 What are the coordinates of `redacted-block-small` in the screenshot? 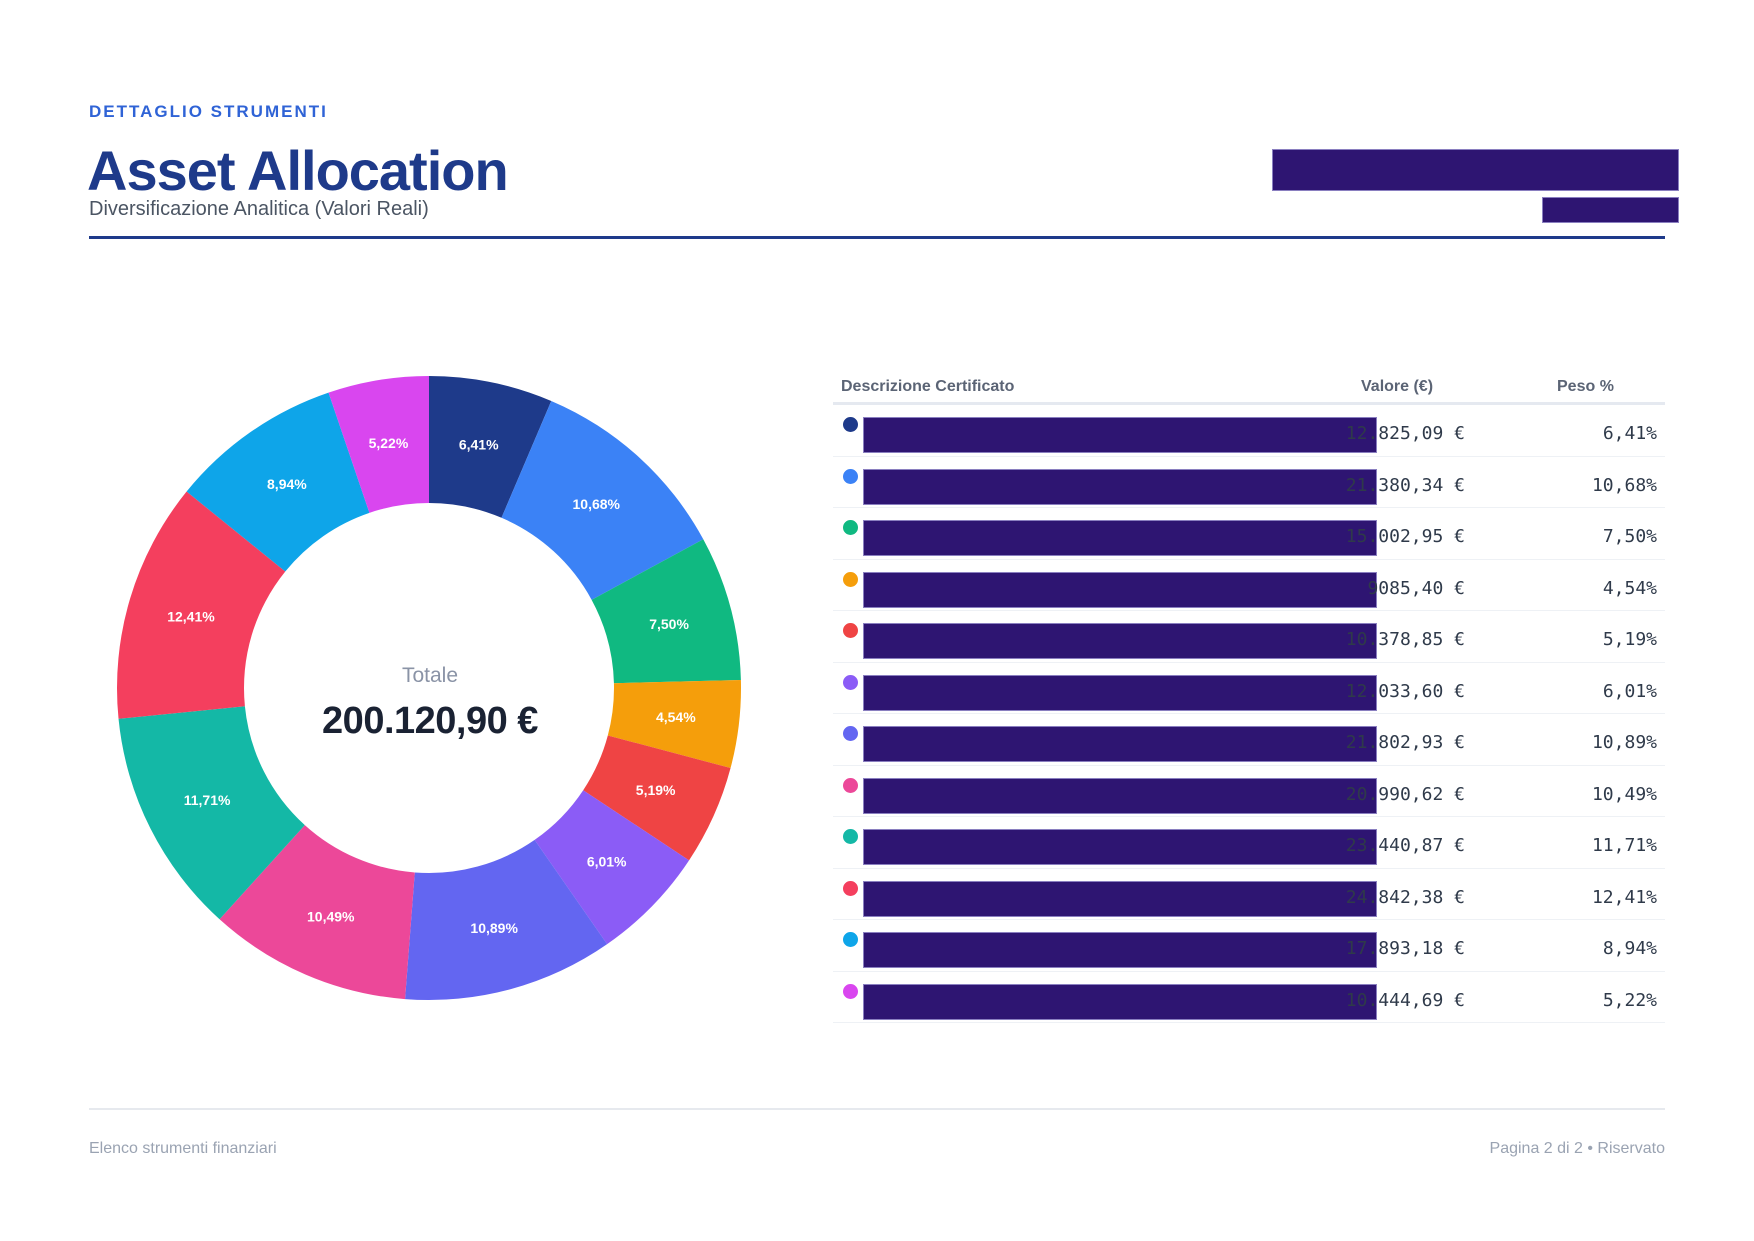 It's located at (1610, 210).